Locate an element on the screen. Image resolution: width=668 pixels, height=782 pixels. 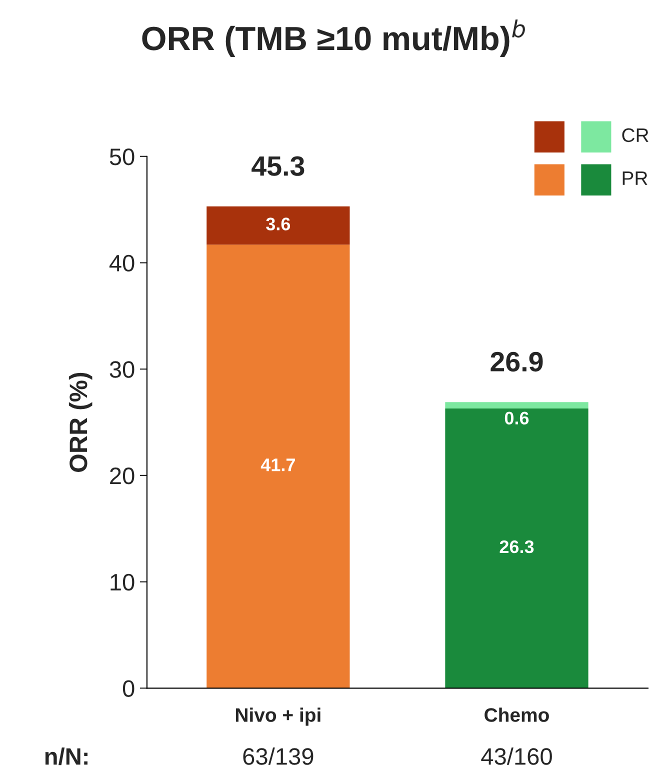
text: 43/160 is located at coordinates (516, 756).